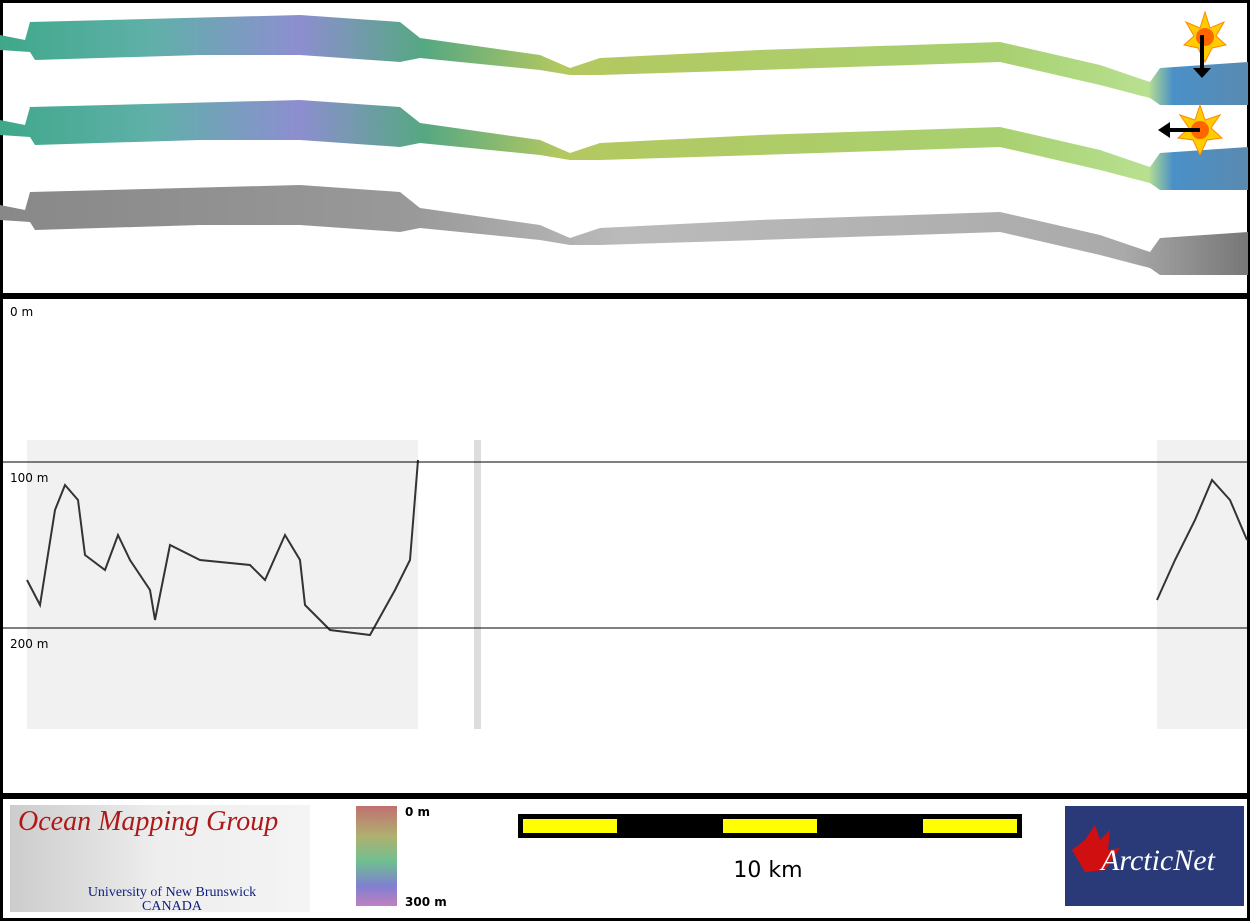 This screenshot has width=1250, height=921. I want to click on depth-label: 0 m, so click(21, 312).